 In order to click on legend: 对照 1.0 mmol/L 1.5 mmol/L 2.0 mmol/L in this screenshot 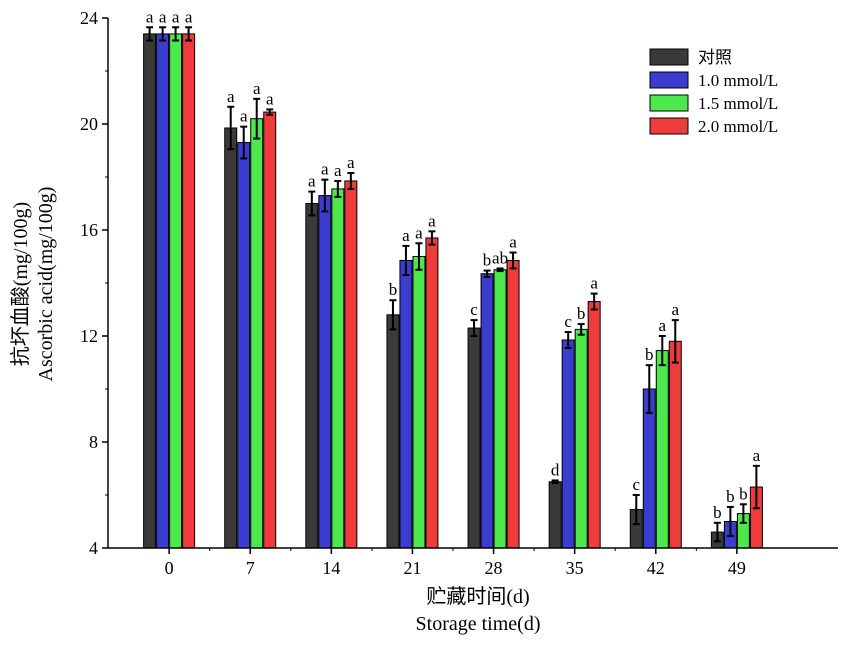, I will do `click(713, 92)`.